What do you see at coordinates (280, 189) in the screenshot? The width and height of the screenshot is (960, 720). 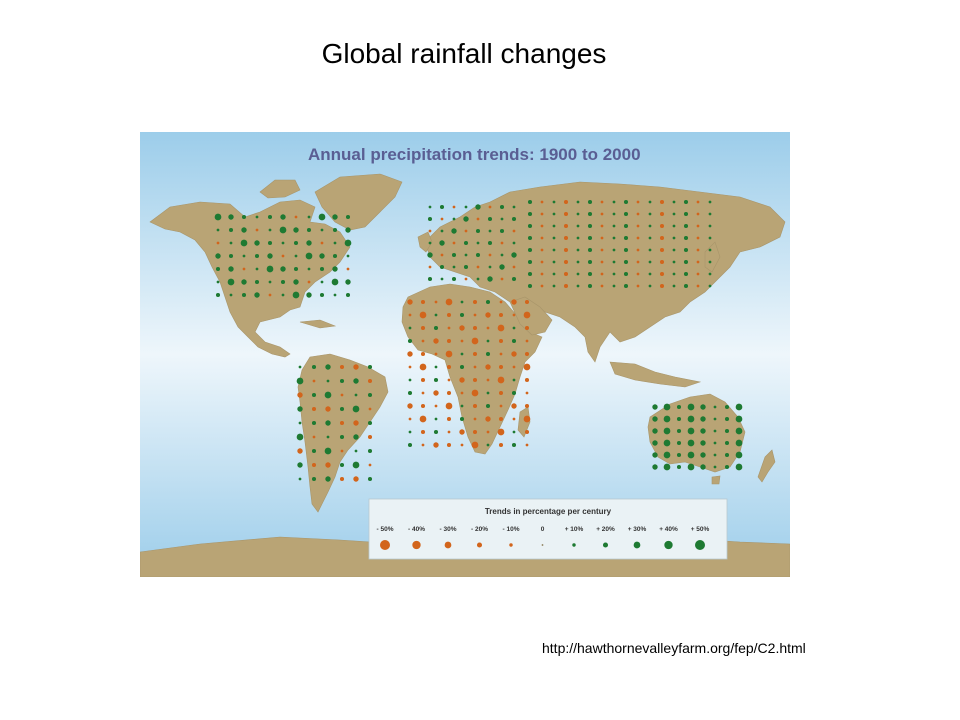 I see `arctic-islands` at bounding box center [280, 189].